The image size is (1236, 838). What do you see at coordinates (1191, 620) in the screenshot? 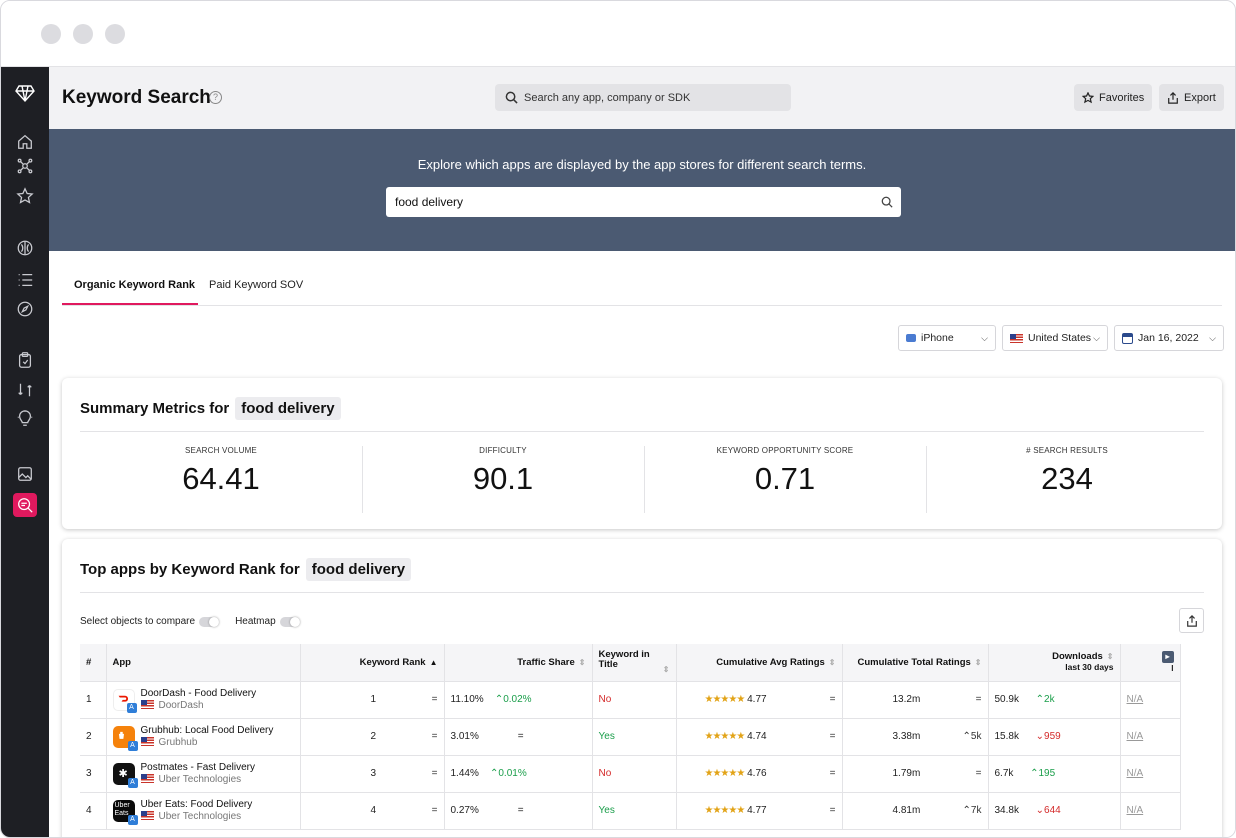
I see `table-export-button` at bounding box center [1191, 620].